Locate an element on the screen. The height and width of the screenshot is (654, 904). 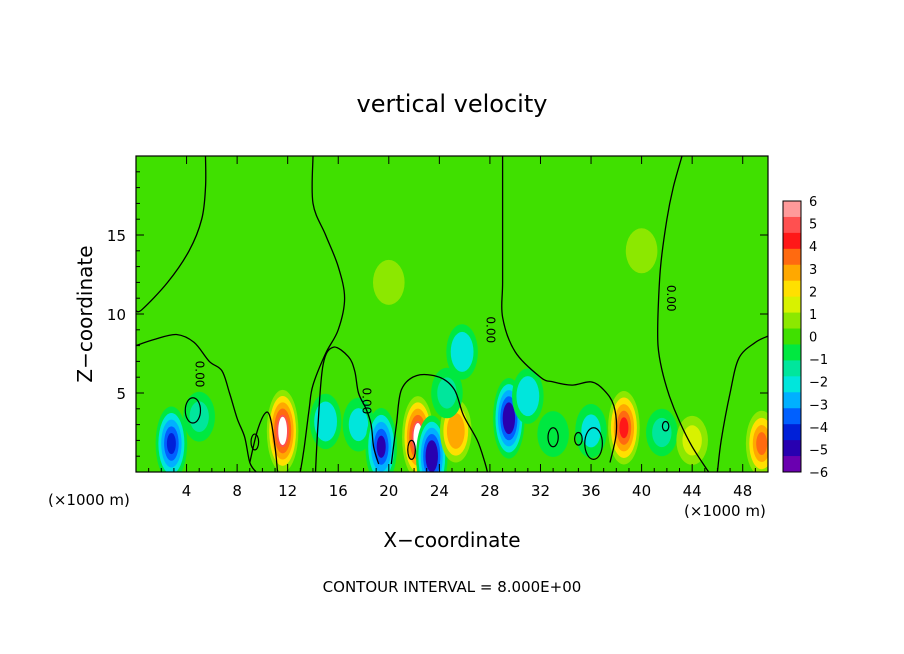
colorbar-label: 6 is located at coordinates (813, 202).